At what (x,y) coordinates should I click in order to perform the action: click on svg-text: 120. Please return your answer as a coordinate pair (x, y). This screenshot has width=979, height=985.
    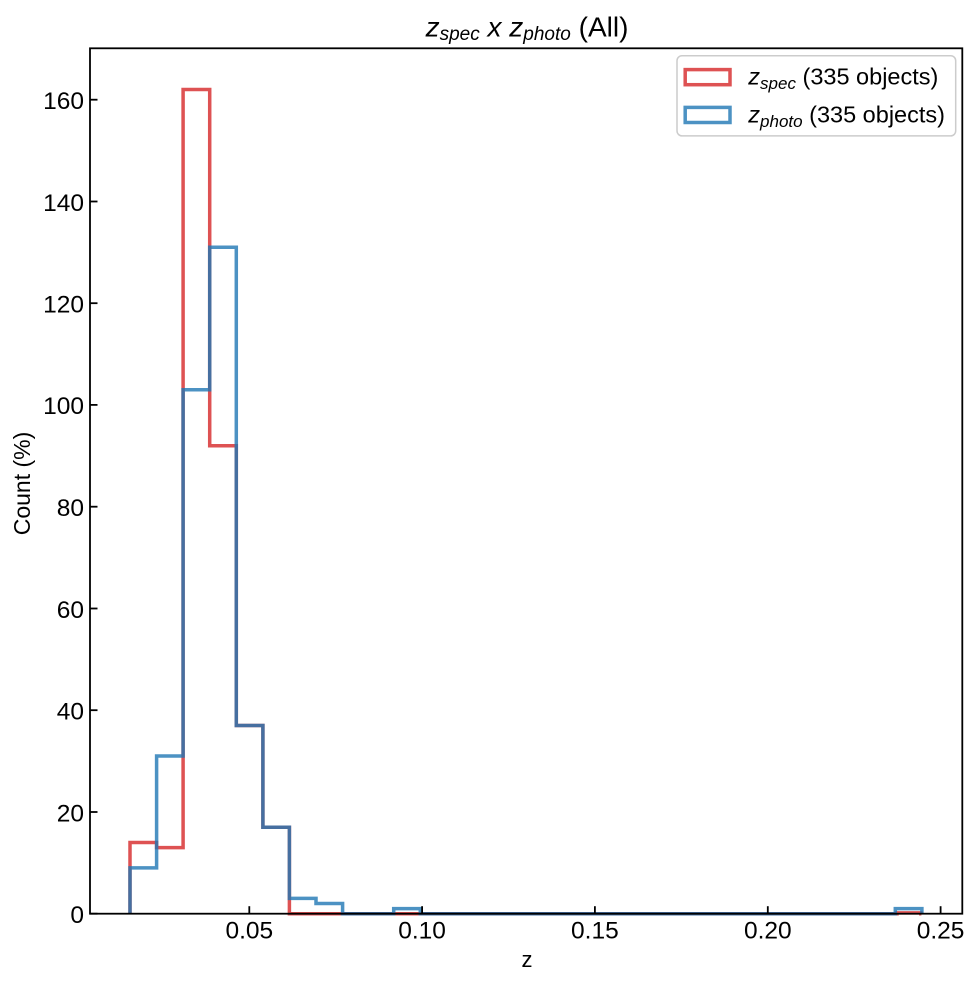
    Looking at the image, I should click on (63, 305).